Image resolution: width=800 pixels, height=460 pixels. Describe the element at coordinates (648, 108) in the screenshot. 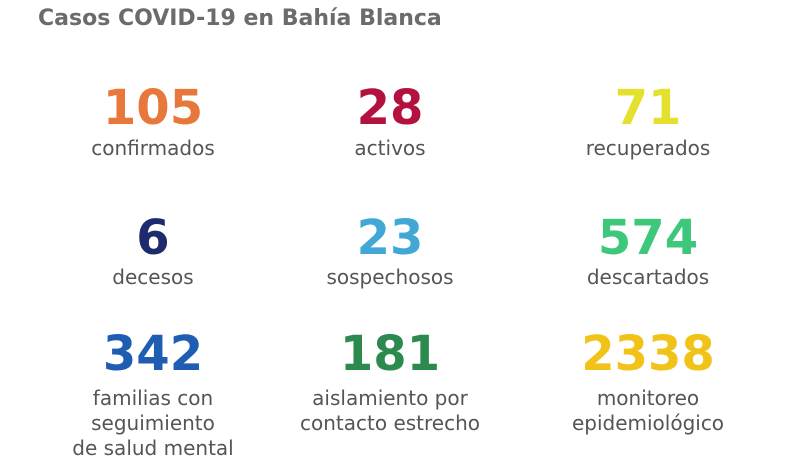

I see `stat-value: 71` at that location.